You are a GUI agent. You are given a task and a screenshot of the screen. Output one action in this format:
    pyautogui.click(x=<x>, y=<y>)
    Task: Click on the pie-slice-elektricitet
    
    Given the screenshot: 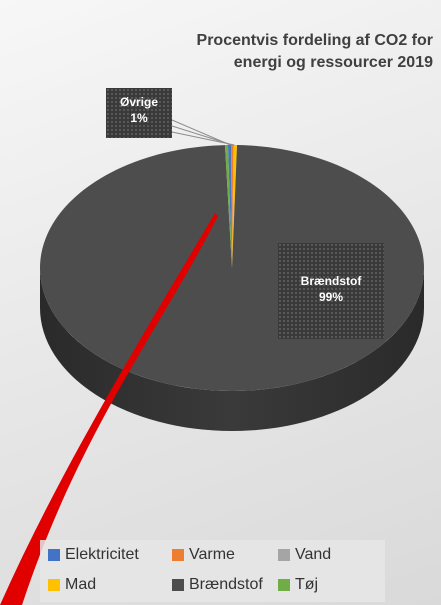 What is the action you would take?
    pyautogui.click(x=229, y=206)
    